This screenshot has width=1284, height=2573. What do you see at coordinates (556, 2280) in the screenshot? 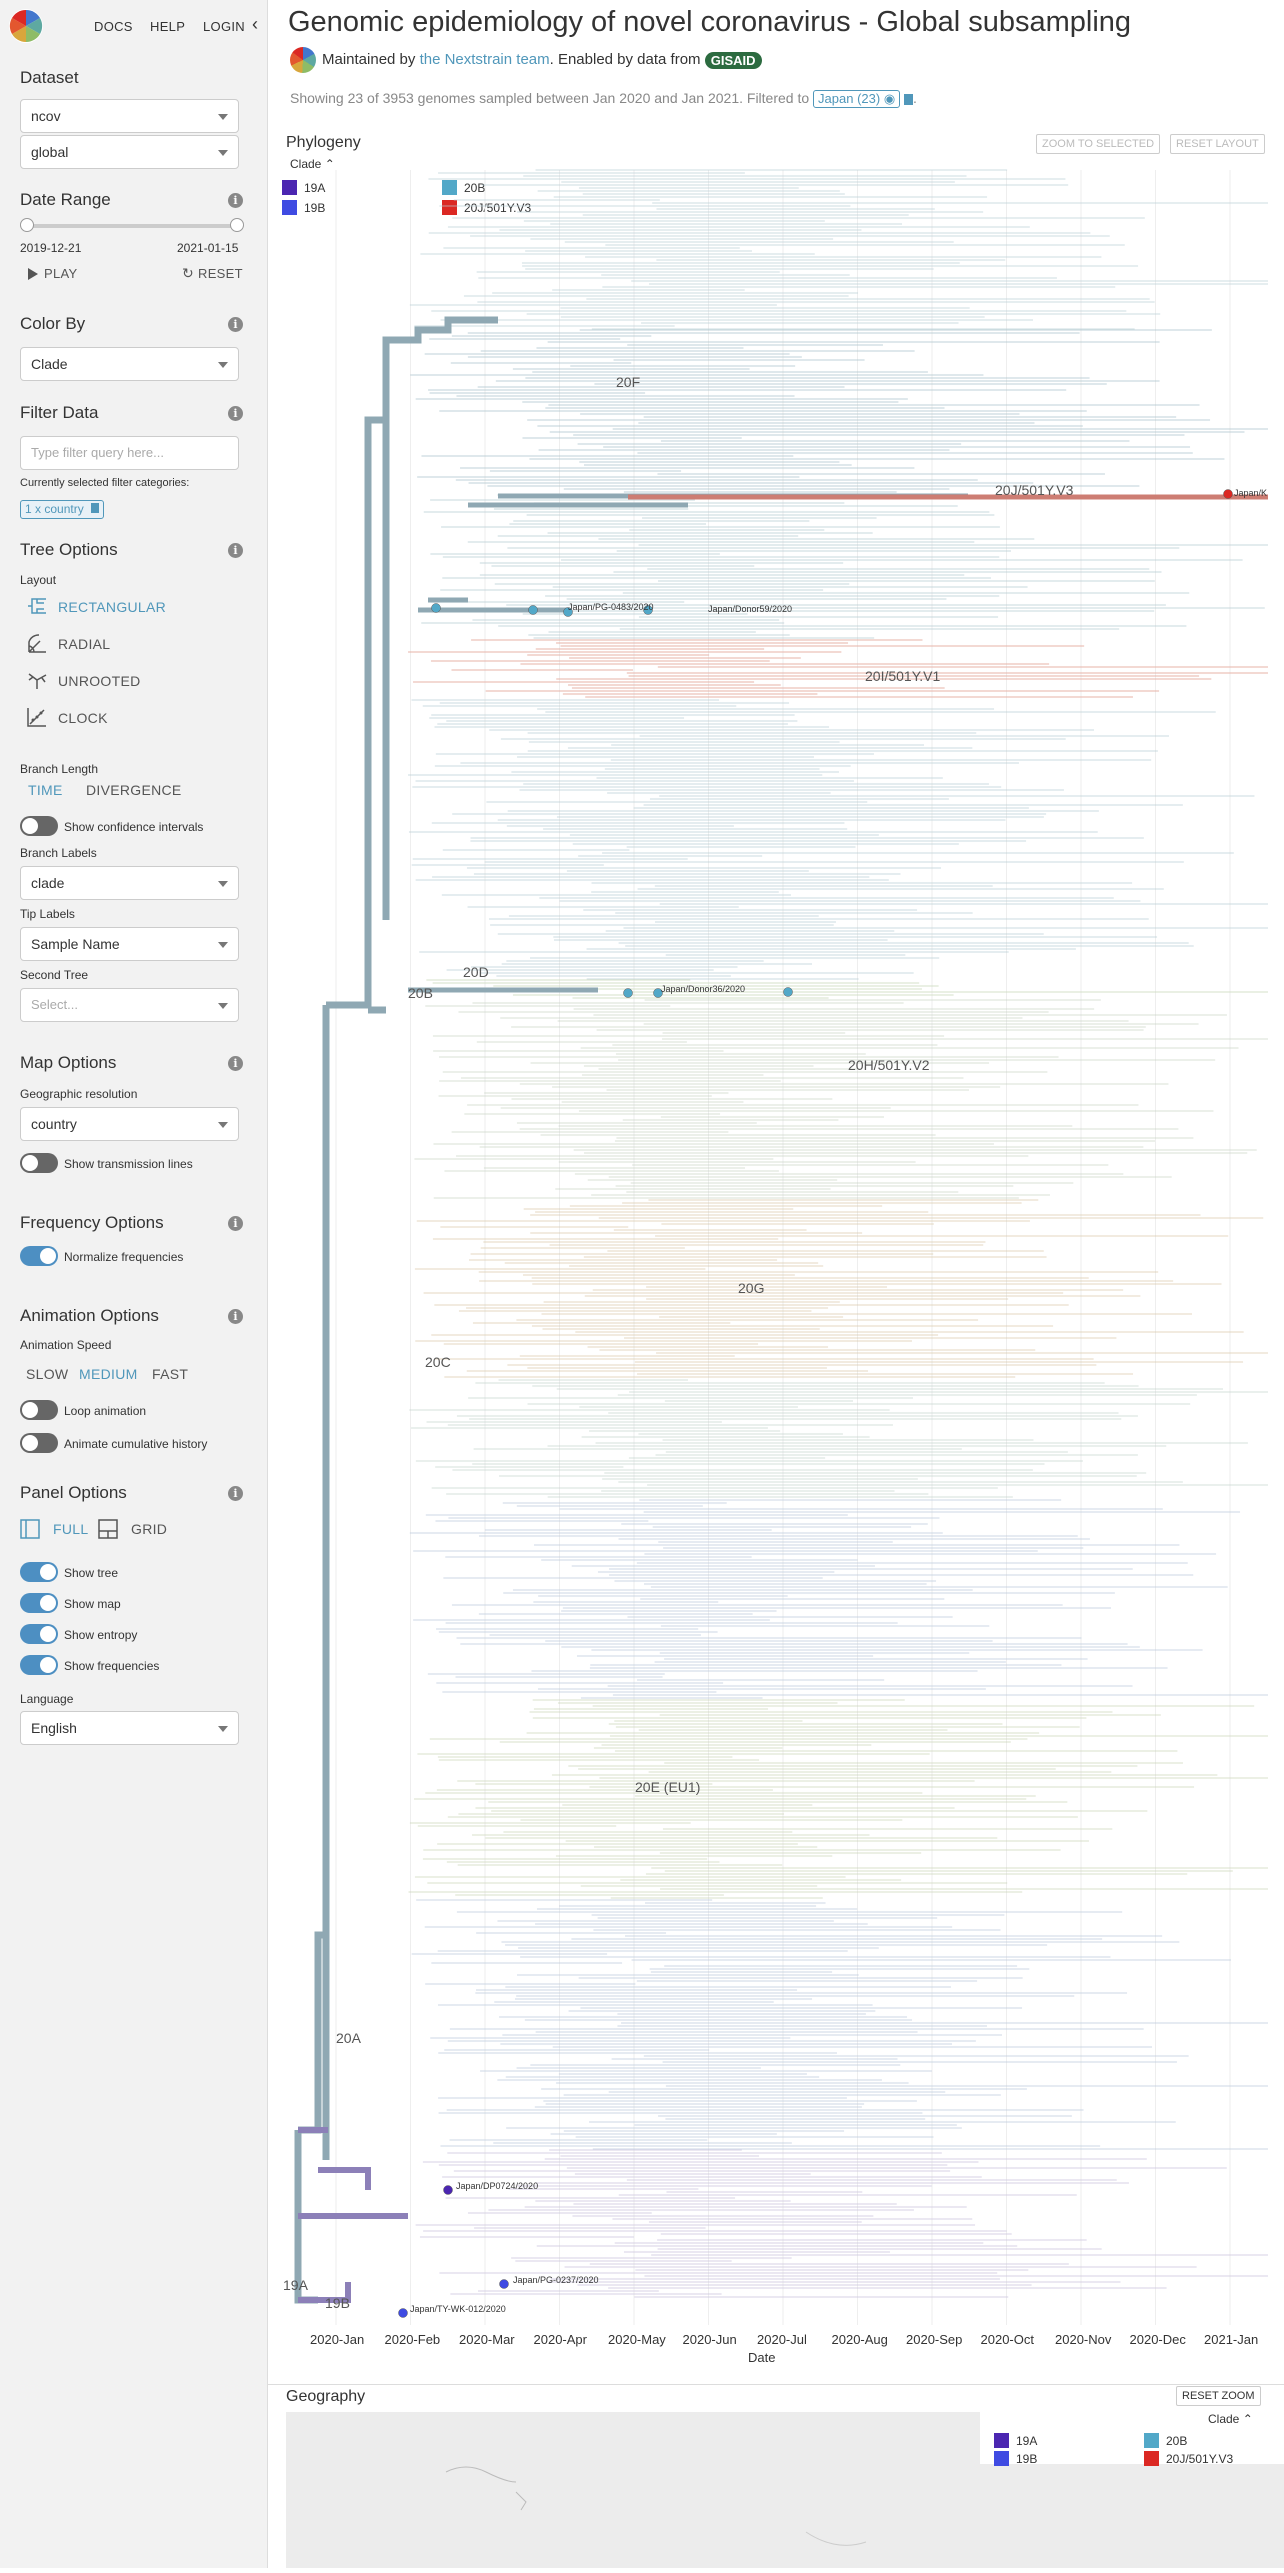
I see `tip-label: Japan/PG-0237/2020` at bounding box center [556, 2280].